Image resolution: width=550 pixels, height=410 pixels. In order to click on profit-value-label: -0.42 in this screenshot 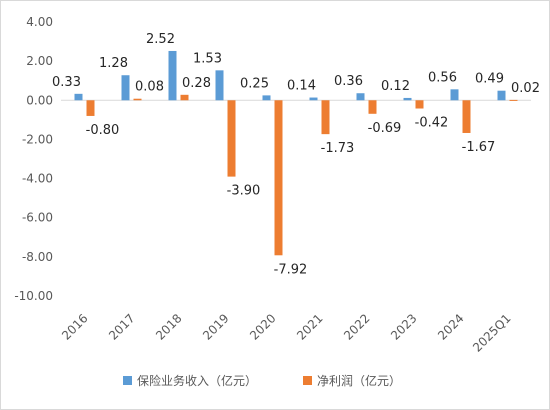, I will do `click(432, 123)`.